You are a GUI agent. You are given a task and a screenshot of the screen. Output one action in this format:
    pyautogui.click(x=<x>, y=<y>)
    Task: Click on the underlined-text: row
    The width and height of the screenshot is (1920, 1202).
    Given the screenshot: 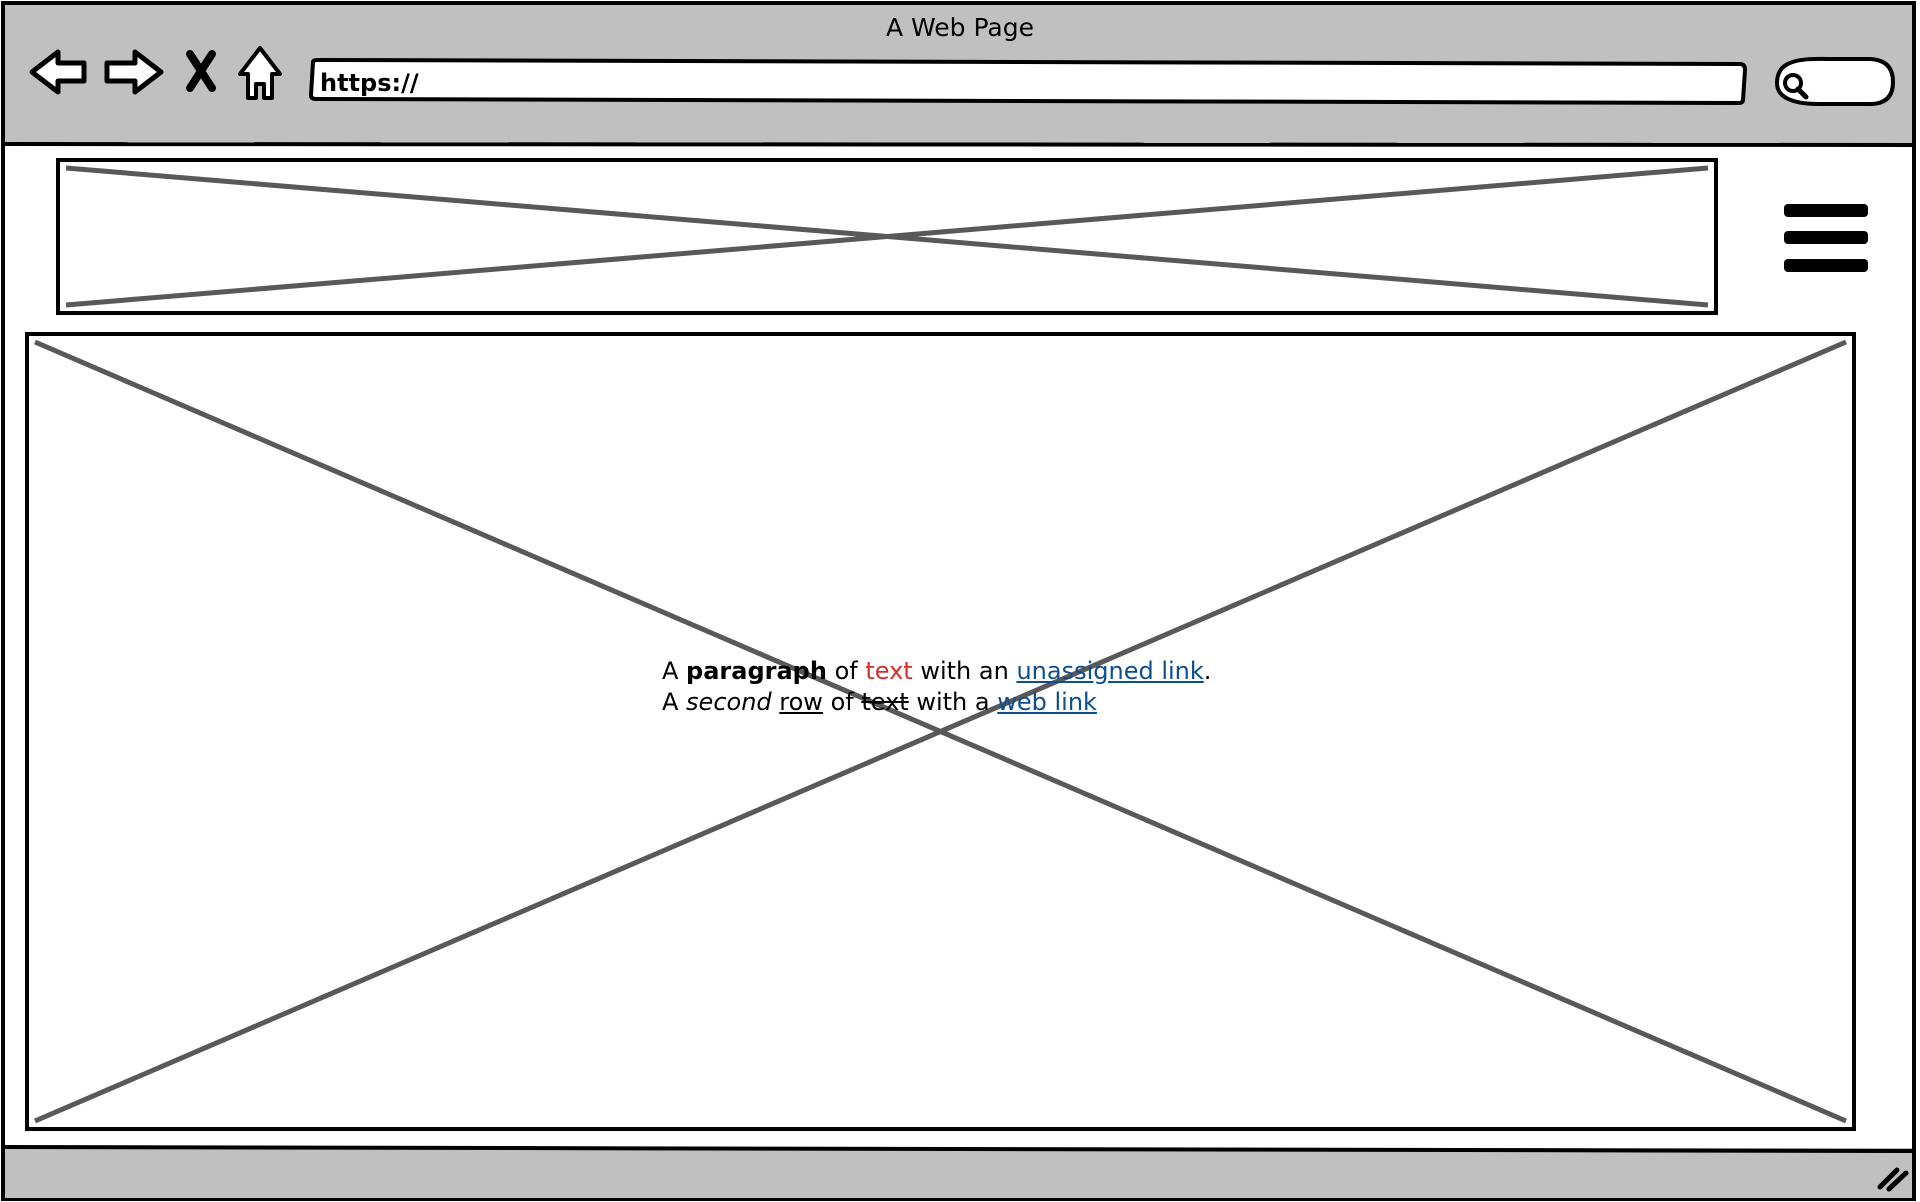 What is the action you would take?
    pyautogui.click(x=801, y=702)
    